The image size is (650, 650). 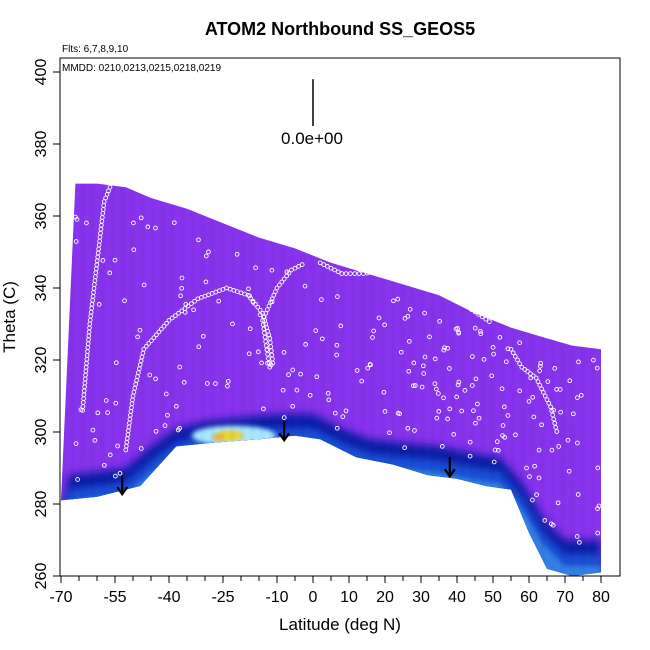 What do you see at coordinates (41, 216) in the screenshot?
I see `y-tick-label: 360` at bounding box center [41, 216].